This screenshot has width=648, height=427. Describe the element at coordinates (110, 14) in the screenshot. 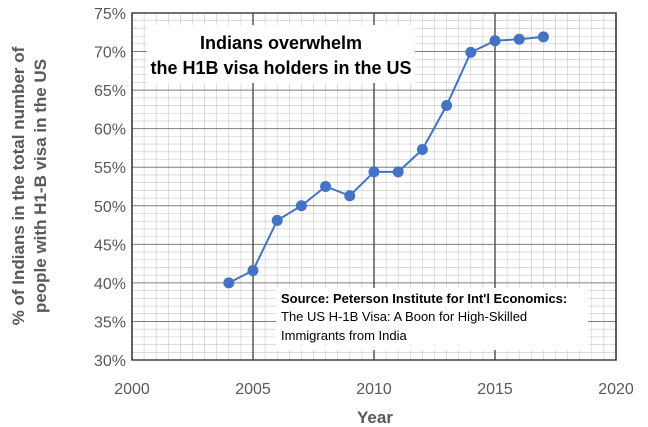

I see `y-tick-label: 75%` at that location.